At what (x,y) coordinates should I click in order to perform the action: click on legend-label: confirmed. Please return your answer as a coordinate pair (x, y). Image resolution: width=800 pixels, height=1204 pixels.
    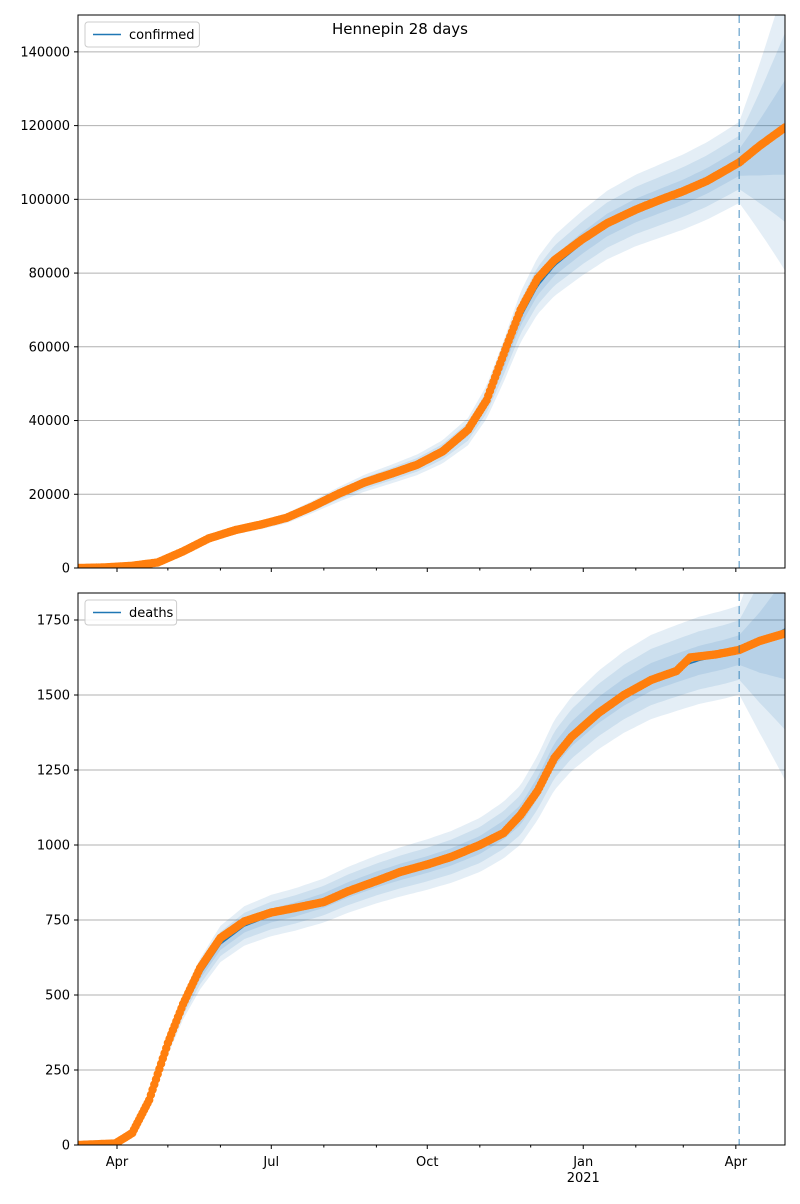
    Looking at the image, I should click on (162, 35).